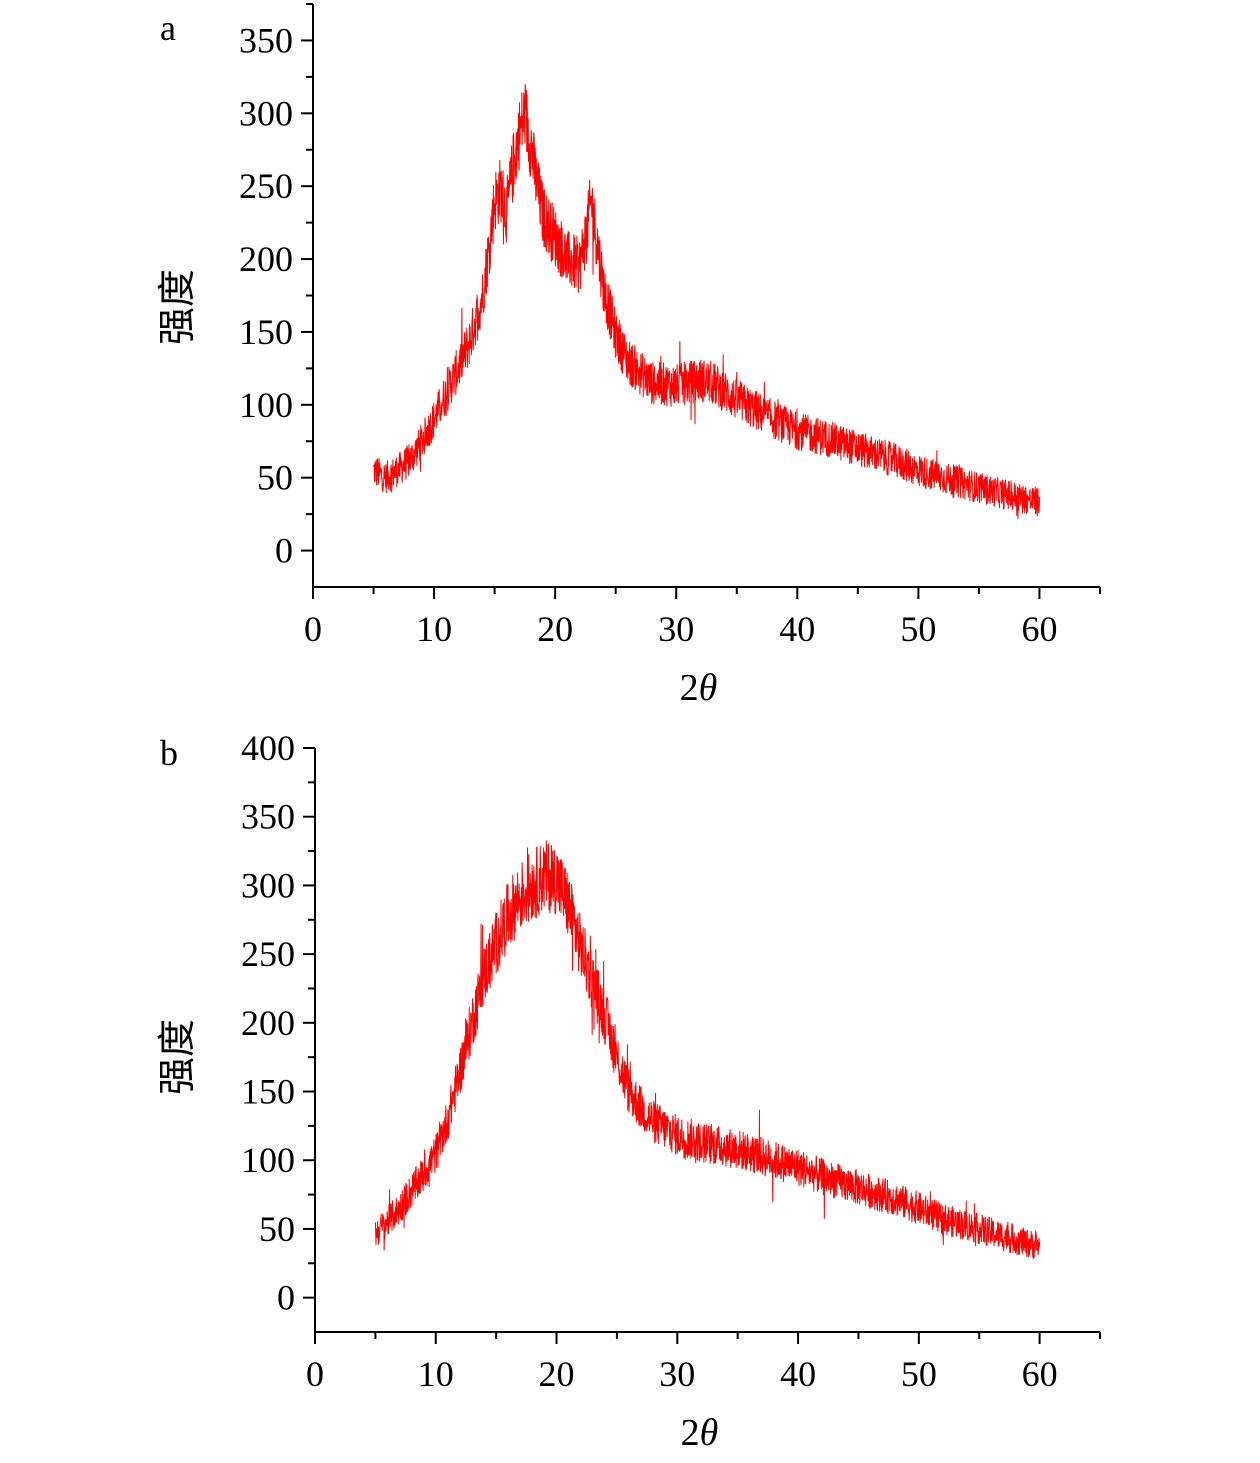  What do you see at coordinates (169, 753) in the screenshot?
I see `panel-label: b` at bounding box center [169, 753].